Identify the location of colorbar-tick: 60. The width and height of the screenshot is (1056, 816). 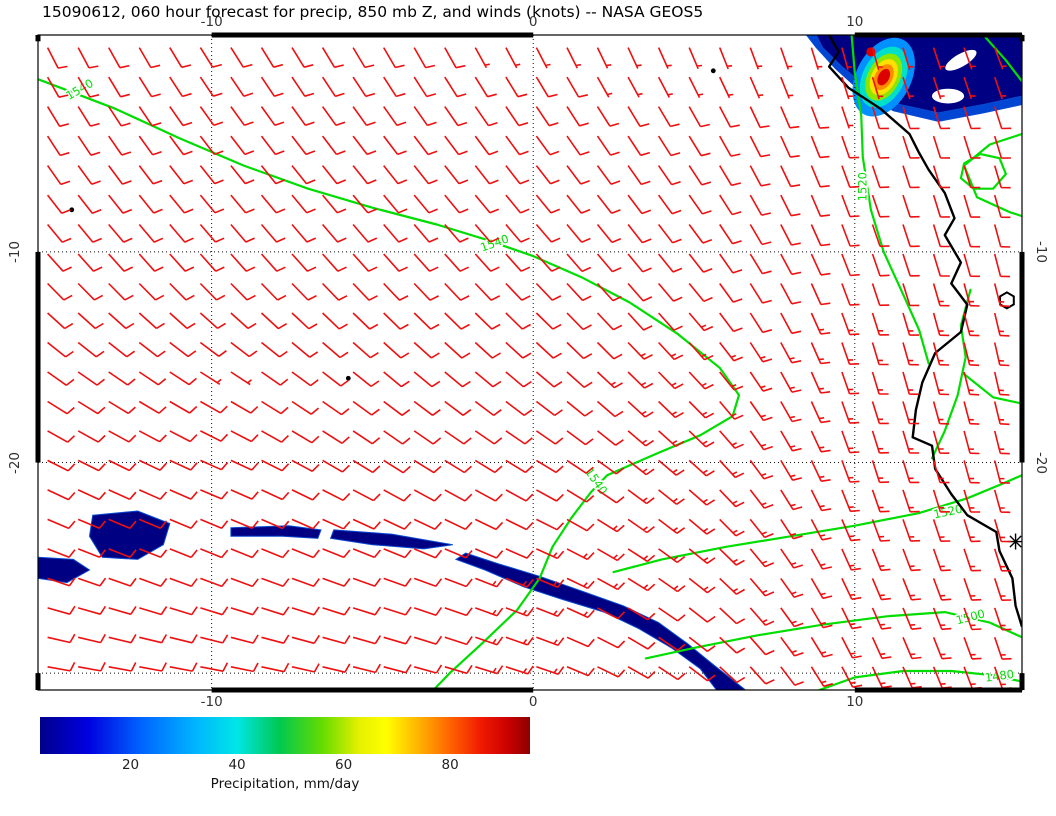
(343, 765).